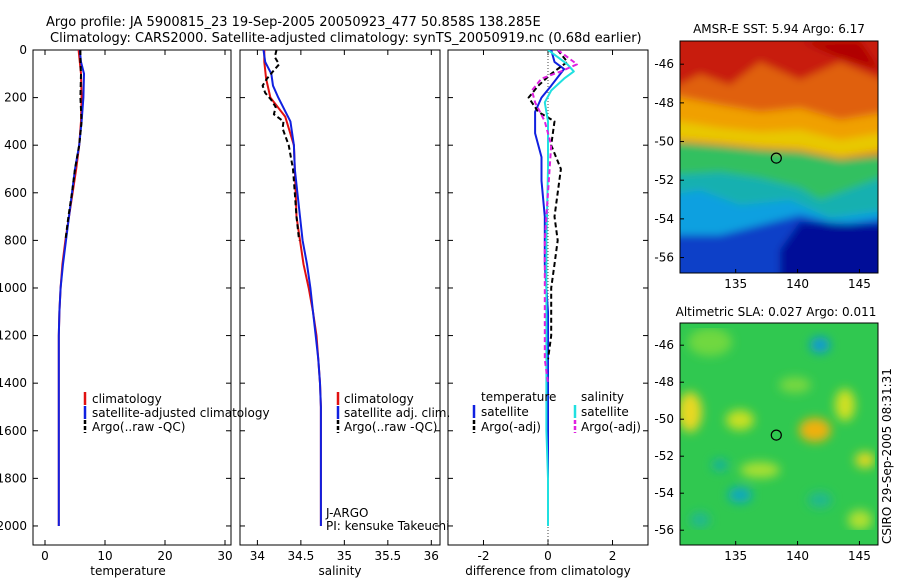  What do you see at coordinates (164, 556) in the screenshot?
I see `x-tick-label: 20` at bounding box center [164, 556].